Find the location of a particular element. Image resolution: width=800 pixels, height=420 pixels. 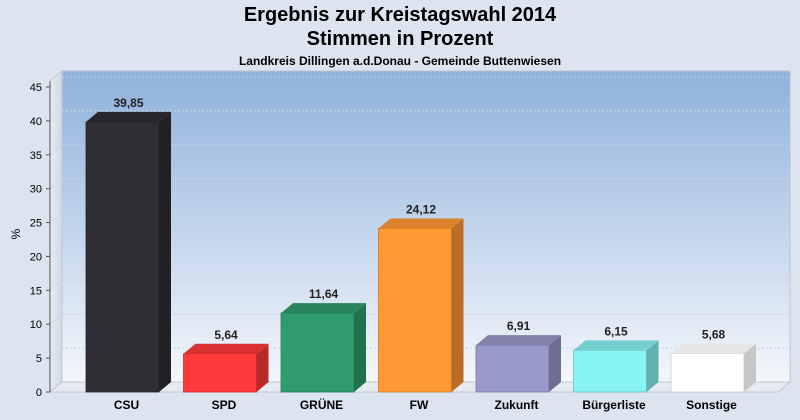

chart-subtitle: Stimmen in Prozent is located at coordinates (400, 39).